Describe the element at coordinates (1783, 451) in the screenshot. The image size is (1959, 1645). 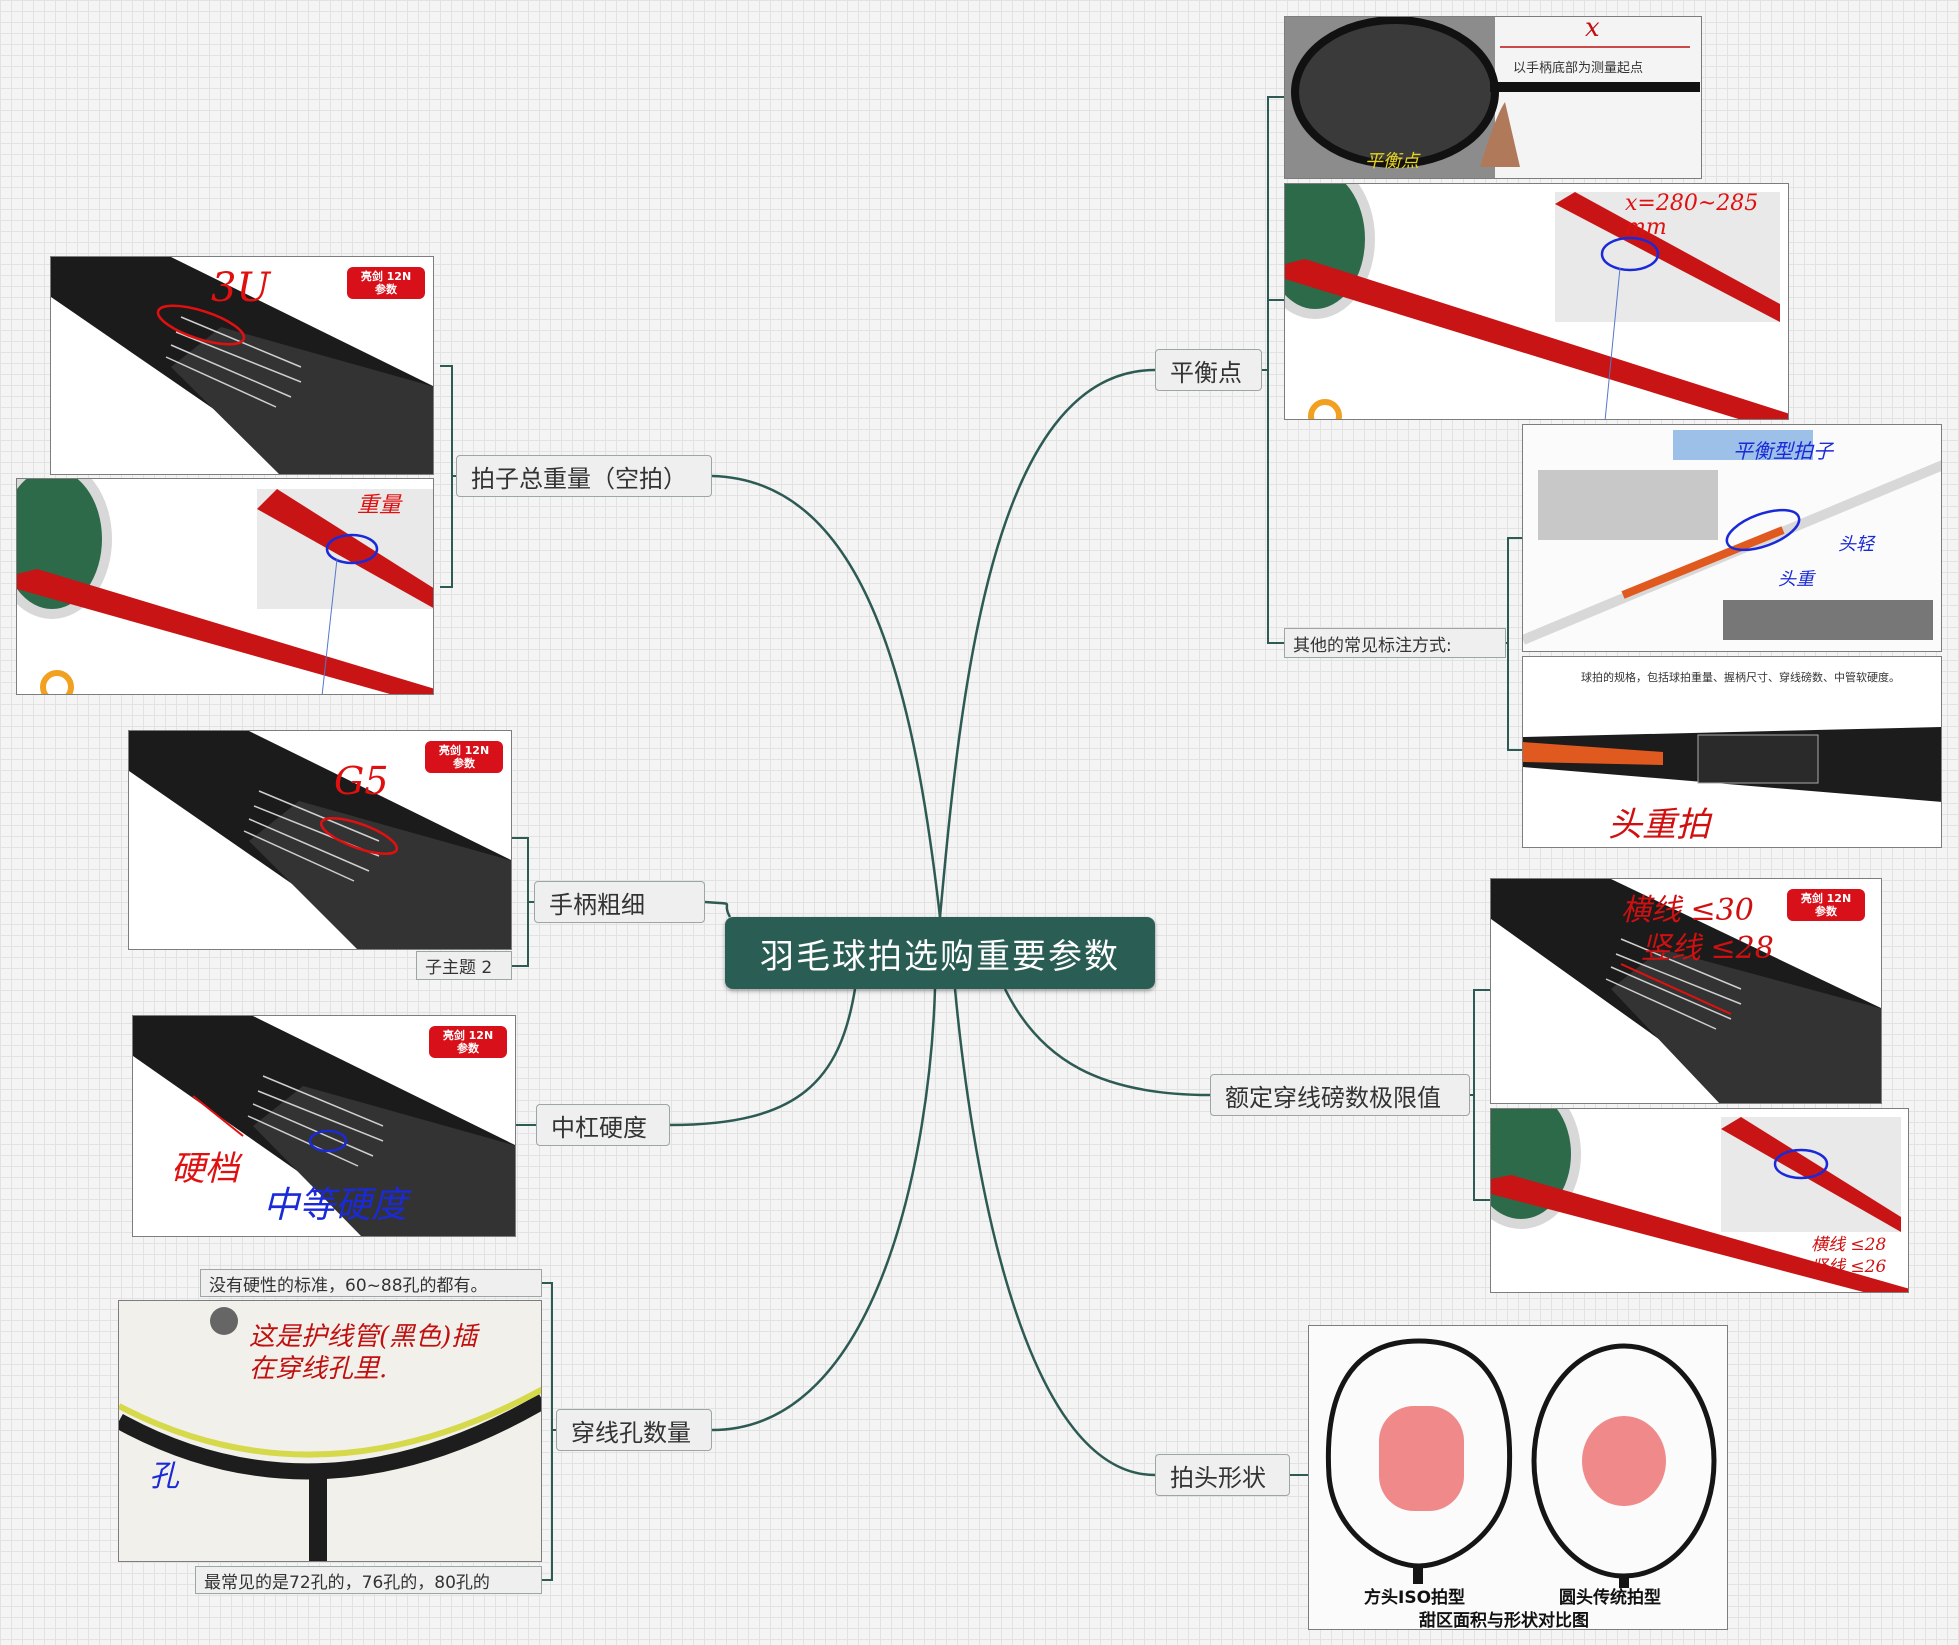
I see `other-handwriting-1: 平衡型拍子` at that location.